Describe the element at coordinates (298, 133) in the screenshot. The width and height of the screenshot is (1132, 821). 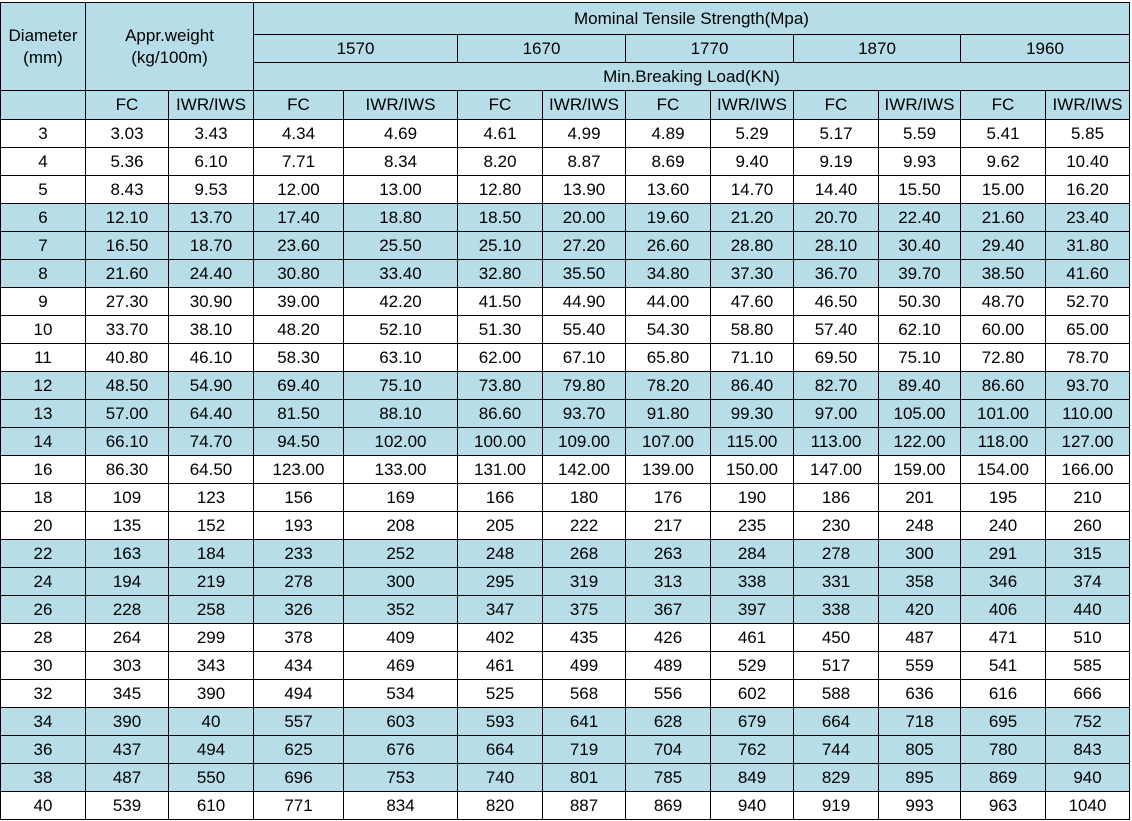
I see `value-cell: 4.34` at that location.